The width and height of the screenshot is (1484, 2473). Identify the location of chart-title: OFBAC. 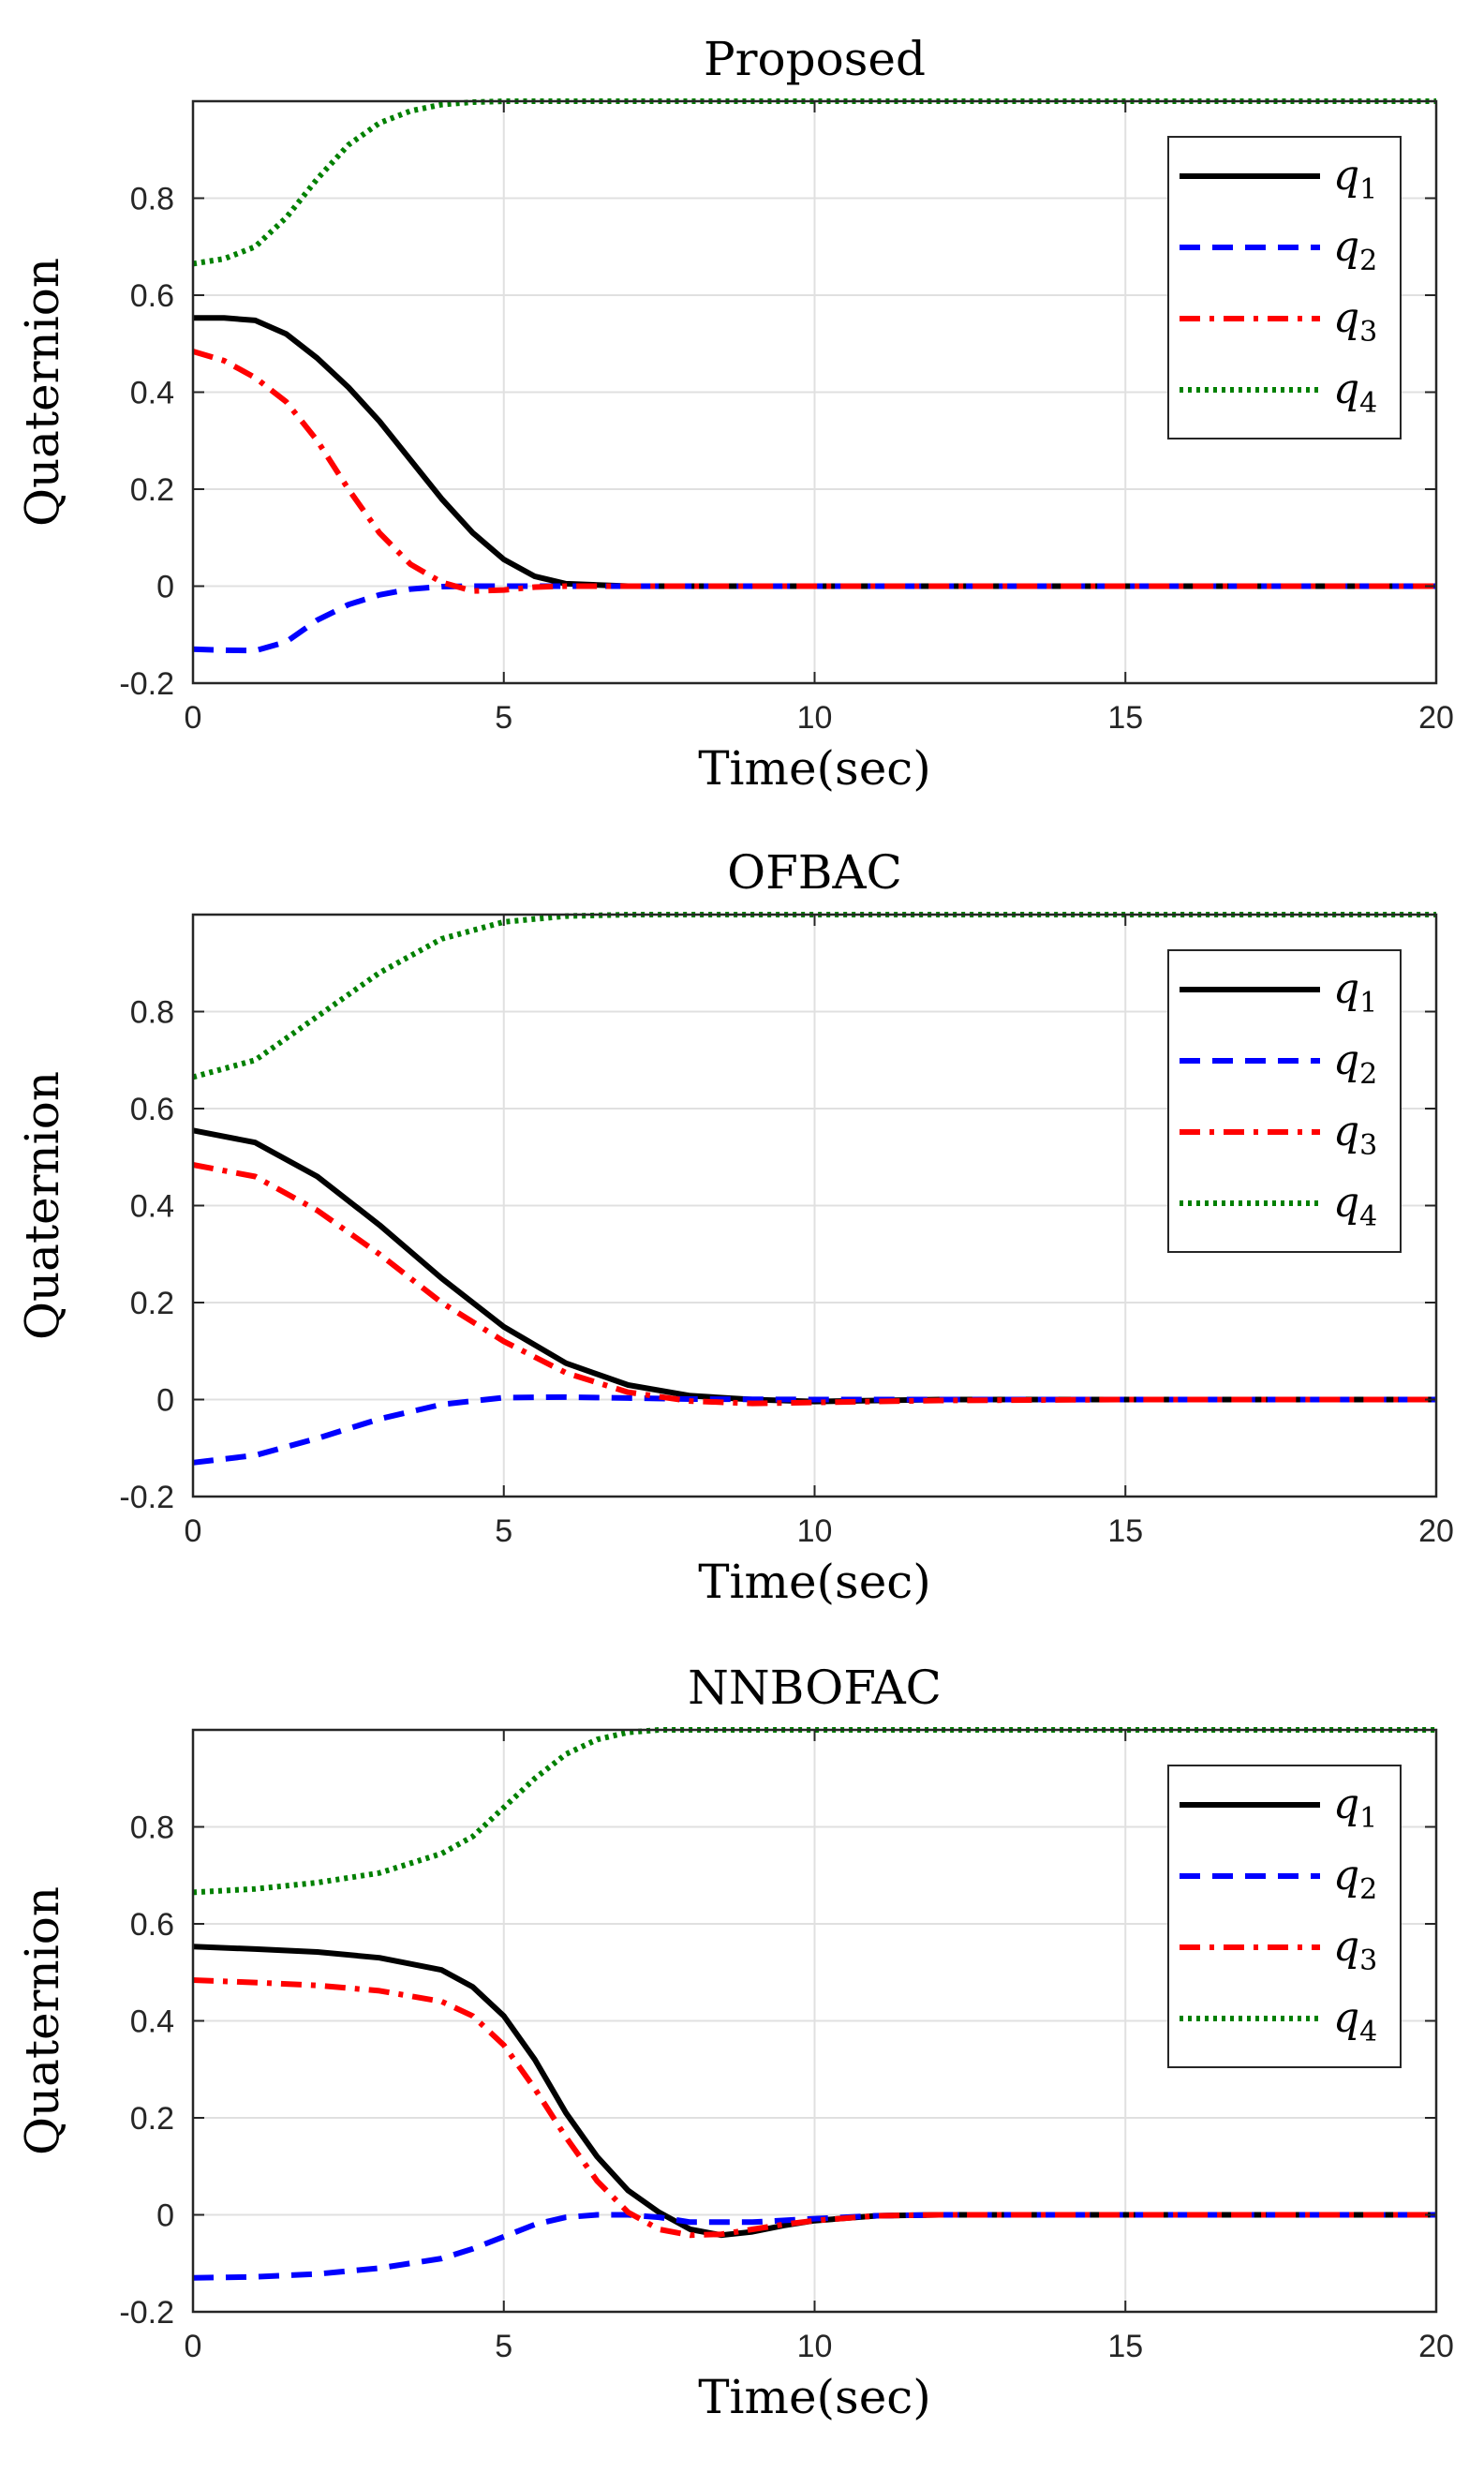
(814, 873).